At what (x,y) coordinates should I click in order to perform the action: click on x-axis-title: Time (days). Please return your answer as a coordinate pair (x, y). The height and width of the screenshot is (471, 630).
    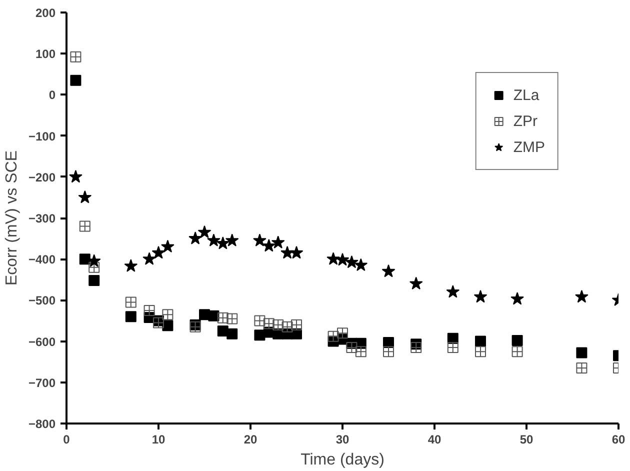
    Looking at the image, I should click on (342, 460).